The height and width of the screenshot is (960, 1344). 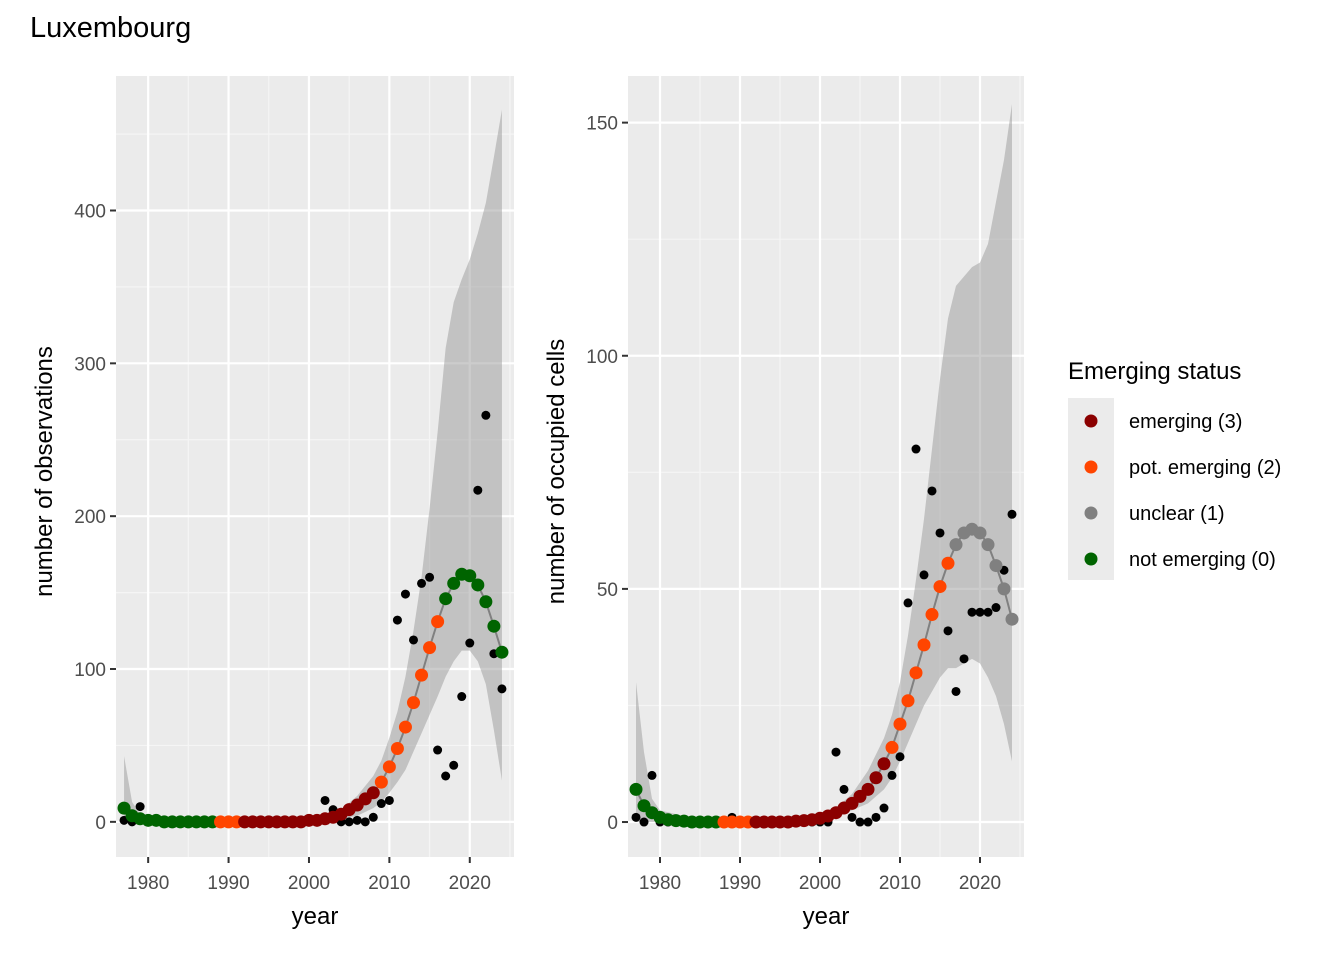 I want to click on x-tick-label: 1980, so click(x=148, y=883).